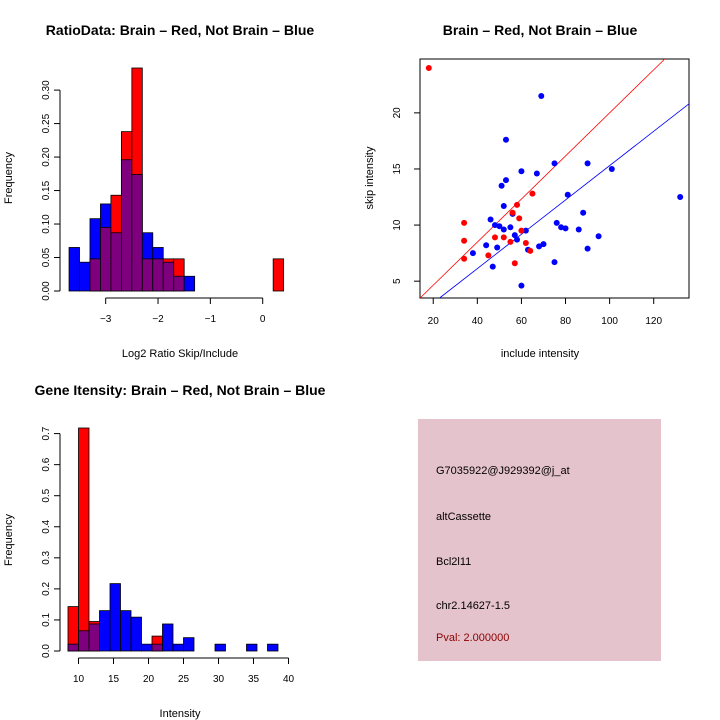  Describe the element at coordinates (609, 321) in the screenshot. I see `scatter-x-tick-label: 100` at that location.